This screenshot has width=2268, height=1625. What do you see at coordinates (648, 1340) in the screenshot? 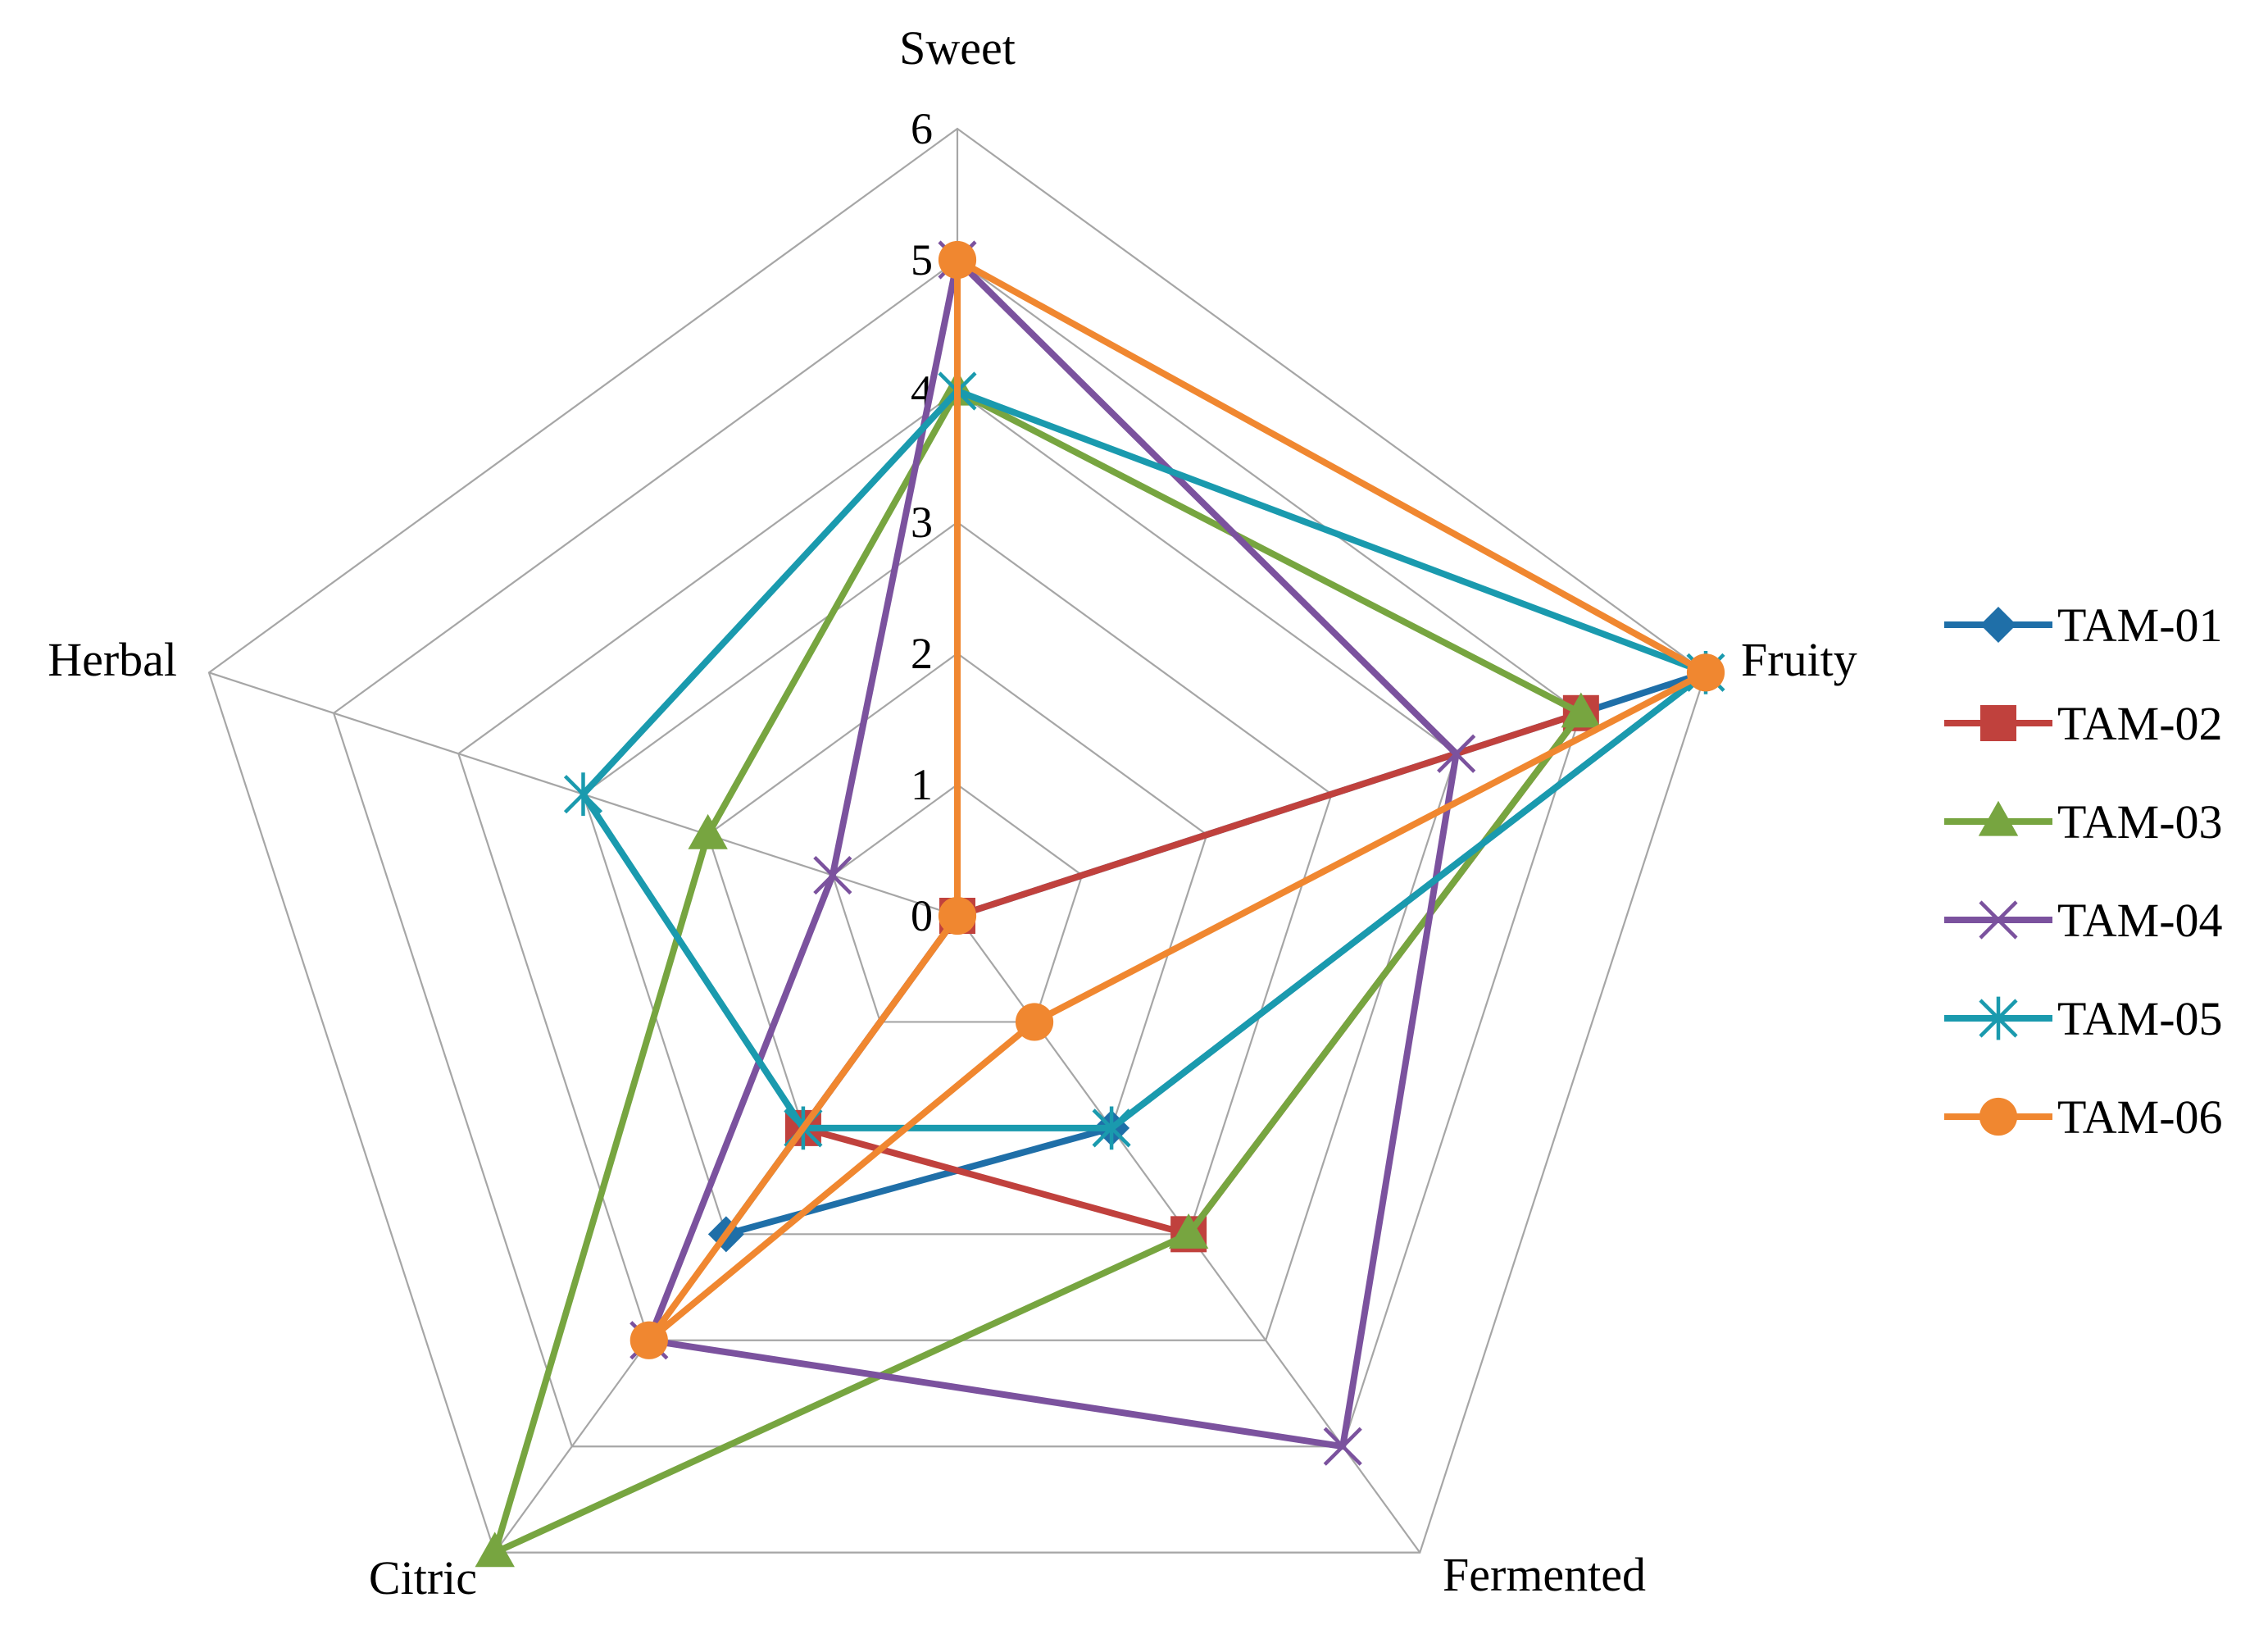
I see `series-tam-06-point-citric` at bounding box center [648, 1340].